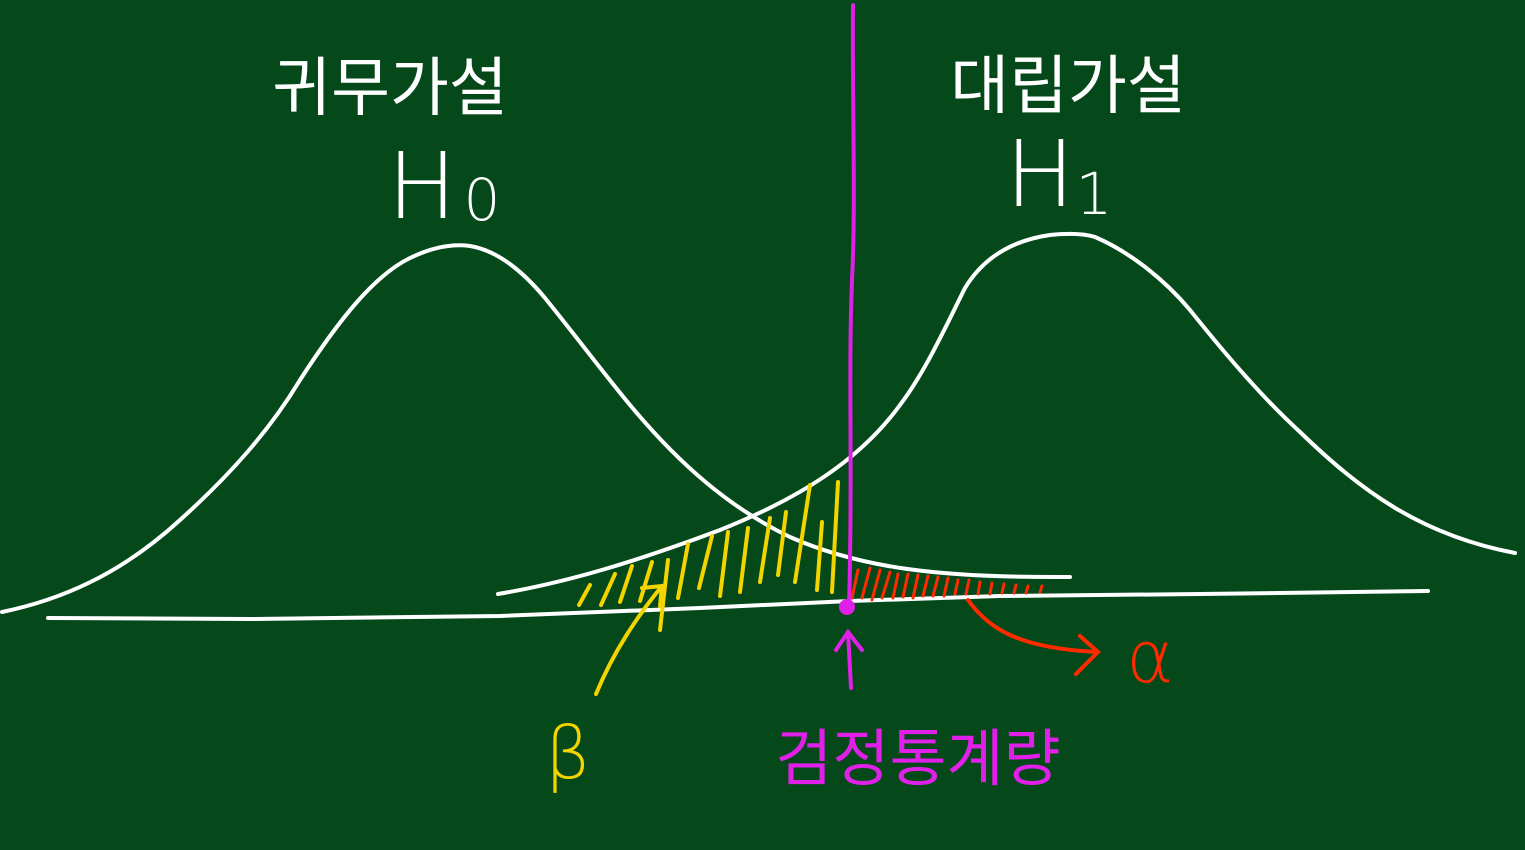  I want to click on test-statistic-arrow, so click(849, 659).